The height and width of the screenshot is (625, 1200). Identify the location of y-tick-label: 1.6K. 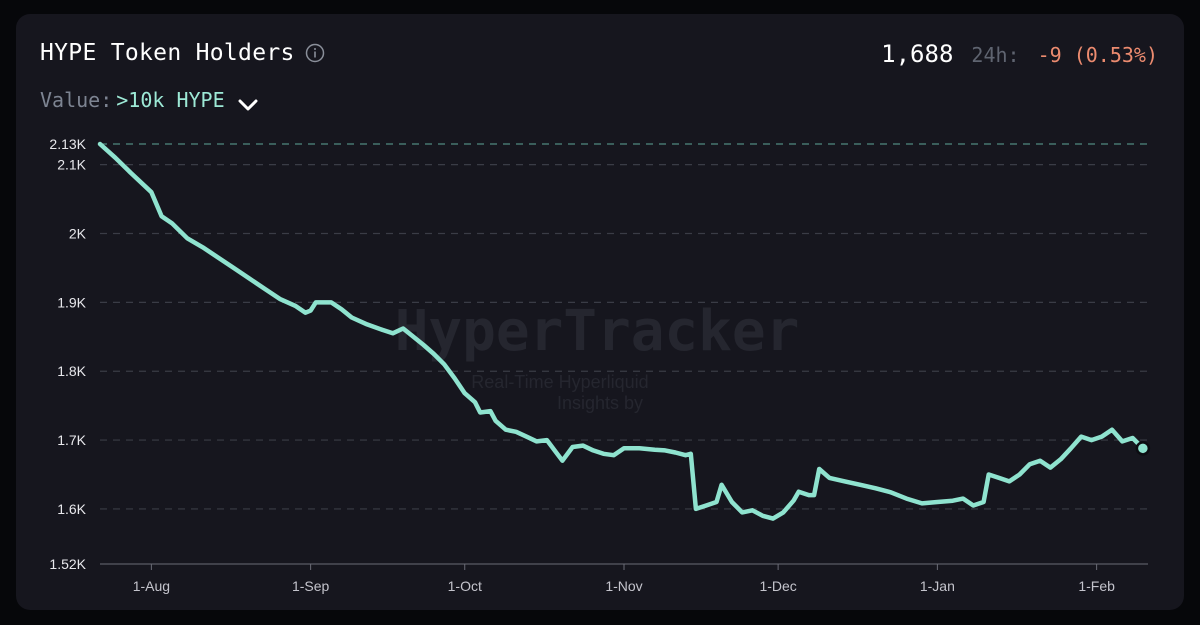
(71, 509).